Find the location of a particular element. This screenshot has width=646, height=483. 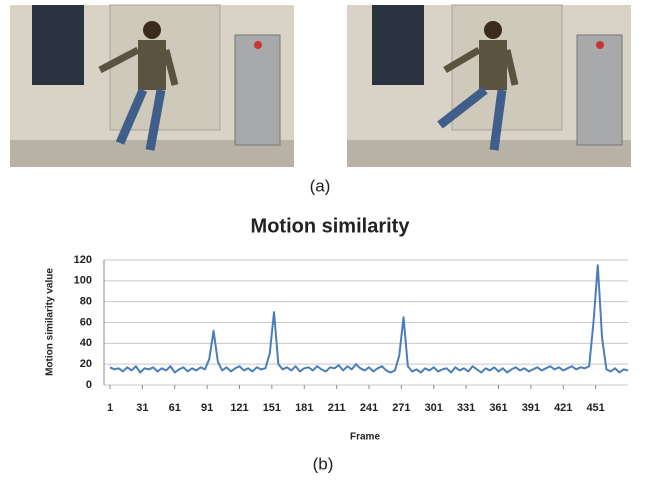

caption: (b) is located at coordinates (323, 463).